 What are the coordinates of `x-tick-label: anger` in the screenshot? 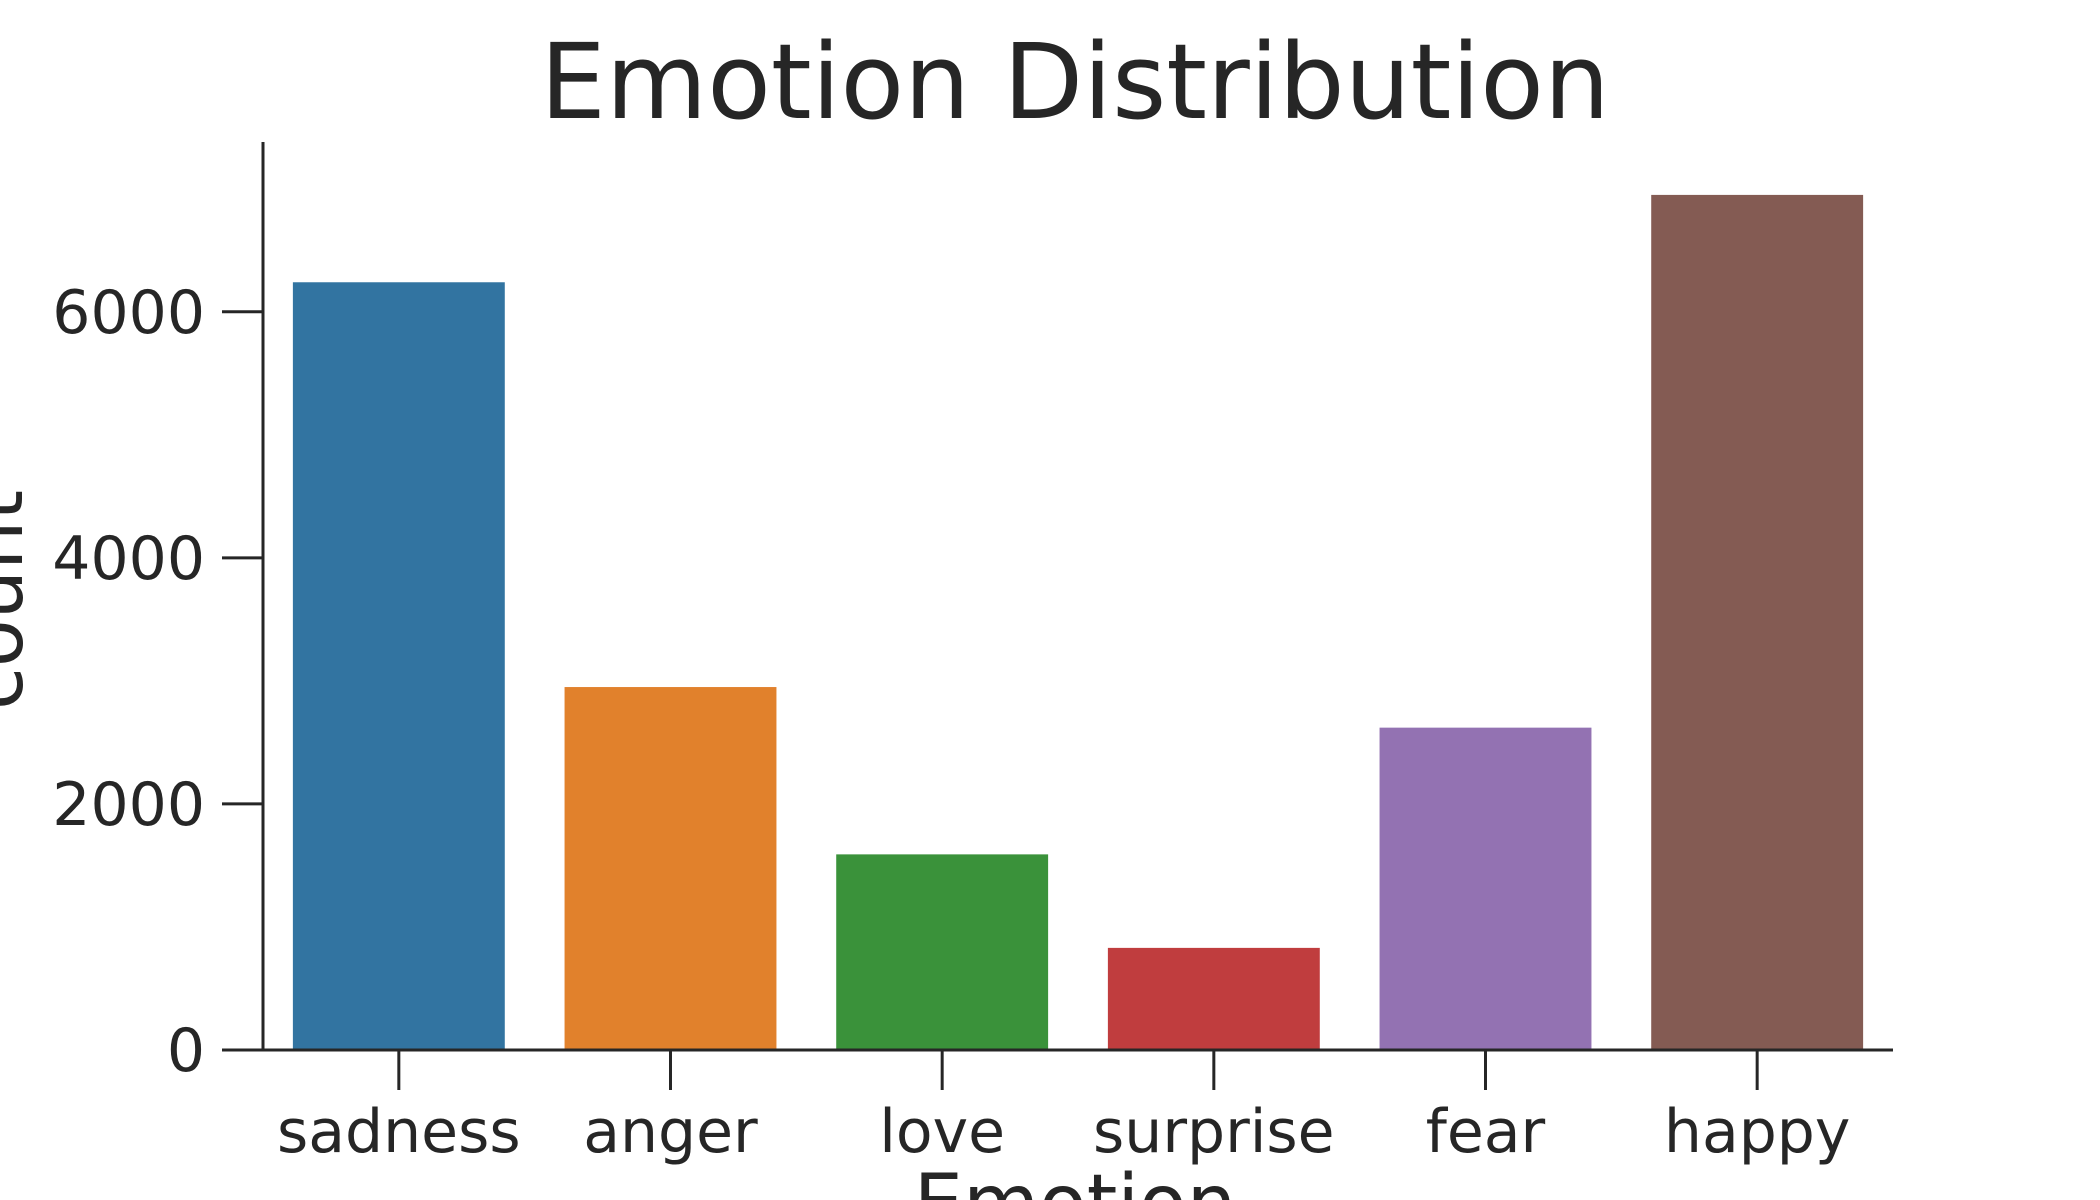 It's located at (670, 1132).